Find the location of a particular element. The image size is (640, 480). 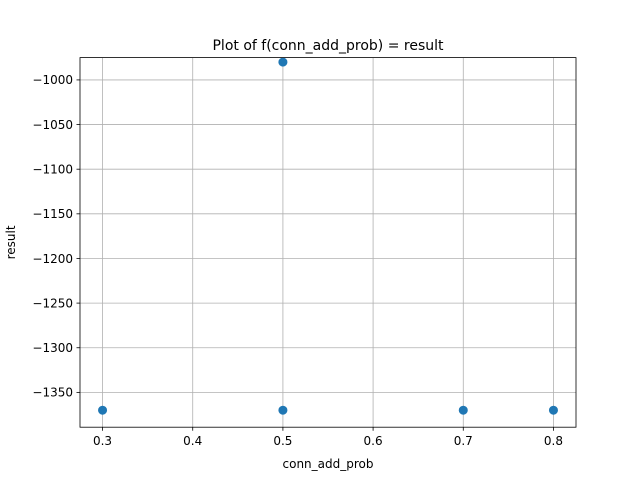

y-tick-label: −1150 is located at coordinates (52, 214).